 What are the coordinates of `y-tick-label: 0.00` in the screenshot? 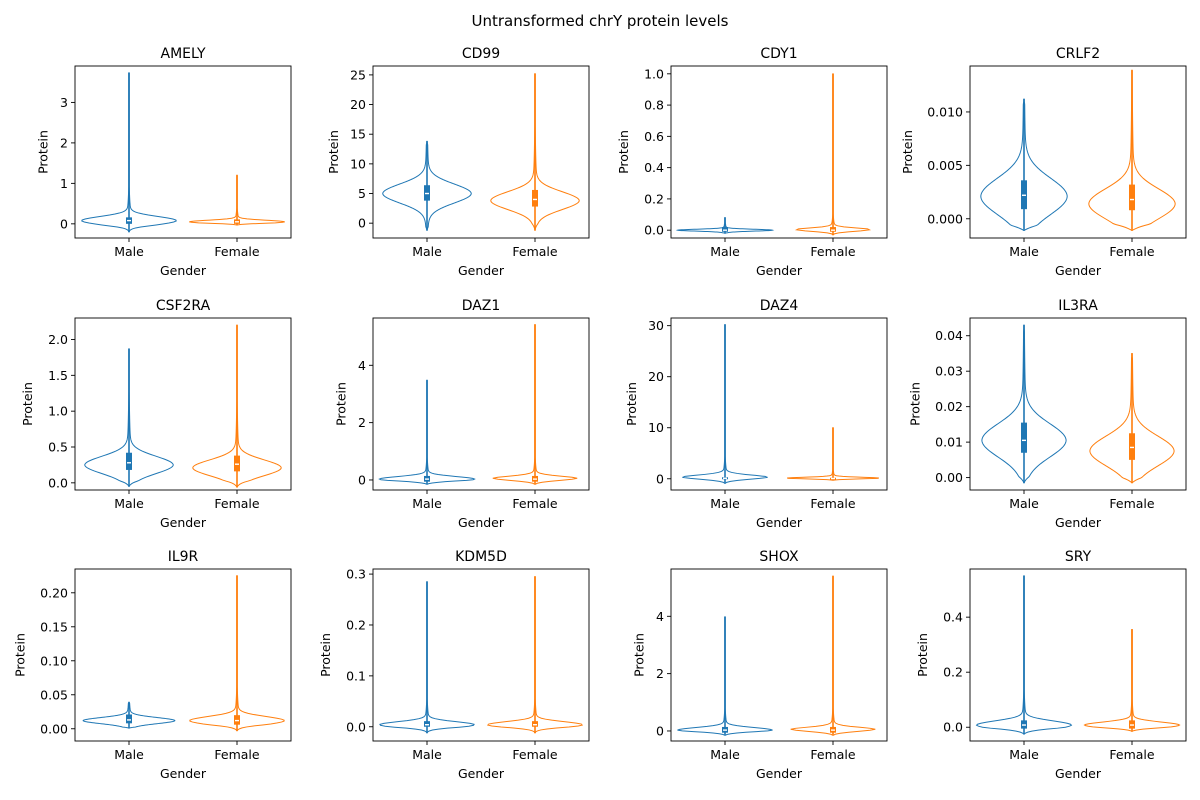 It's located at (54, 728).